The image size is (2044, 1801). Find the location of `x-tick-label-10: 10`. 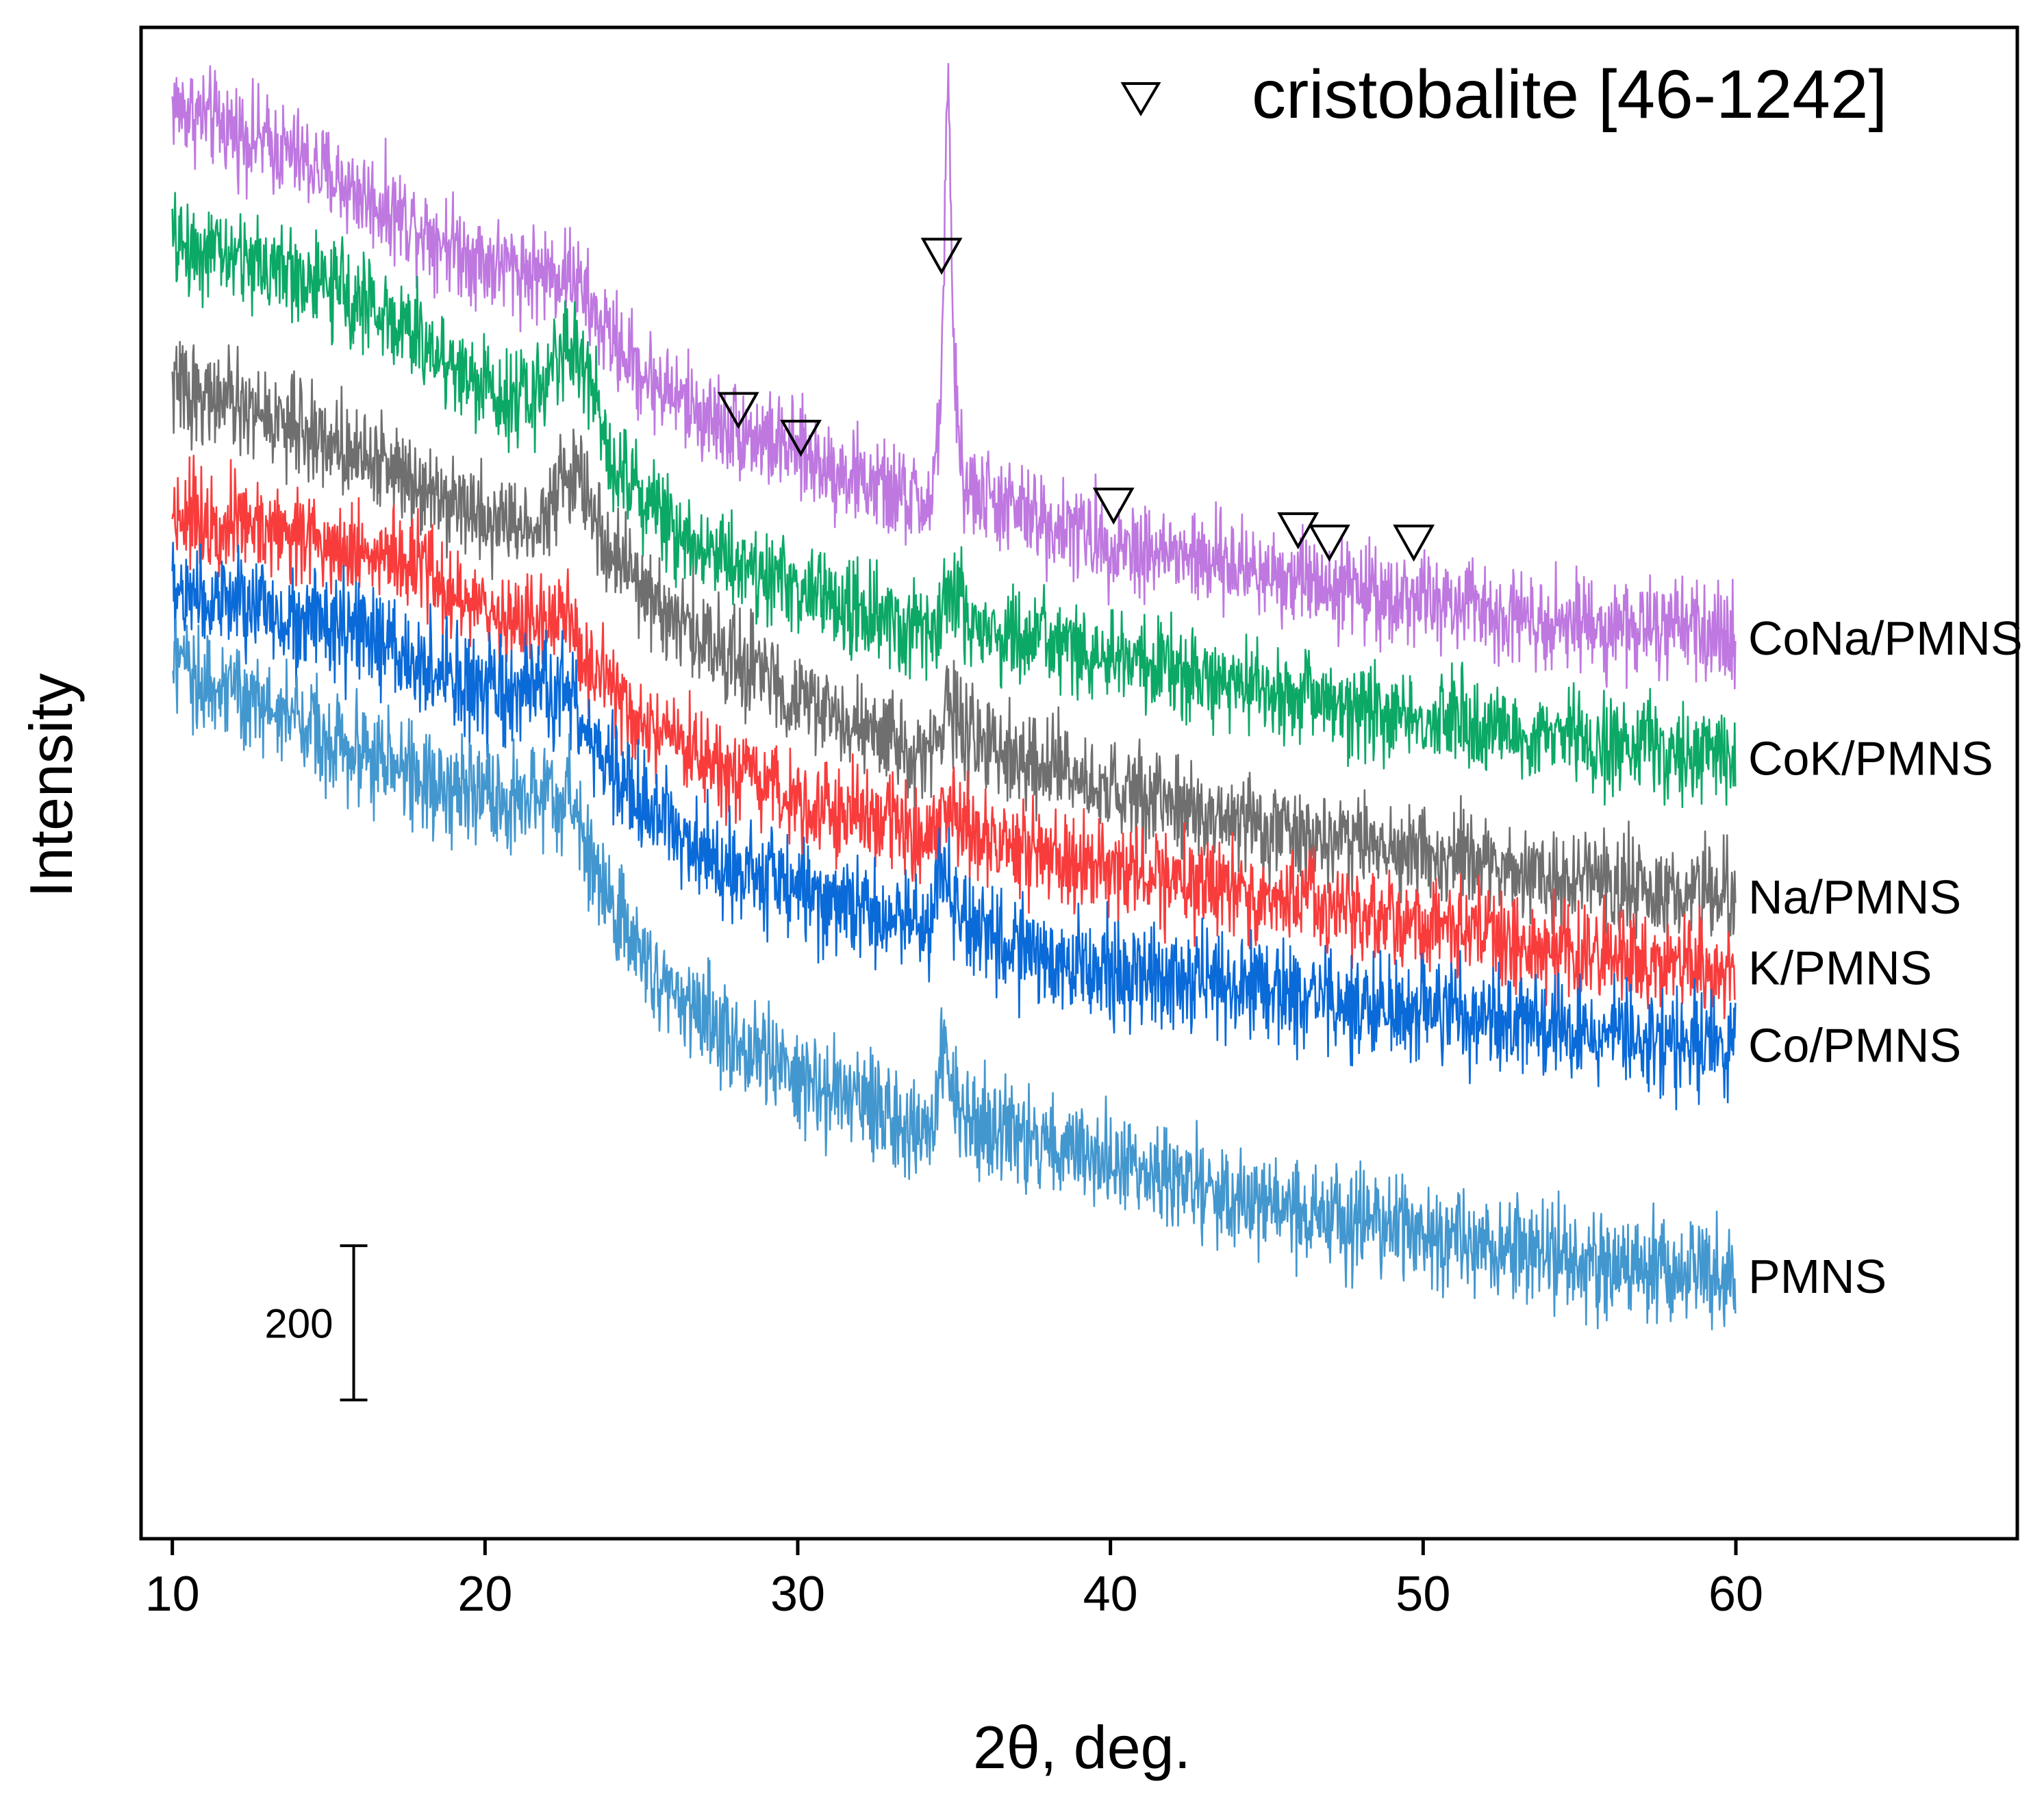

x-tick-label-10: 10 is located at coordinates (172, 1595).